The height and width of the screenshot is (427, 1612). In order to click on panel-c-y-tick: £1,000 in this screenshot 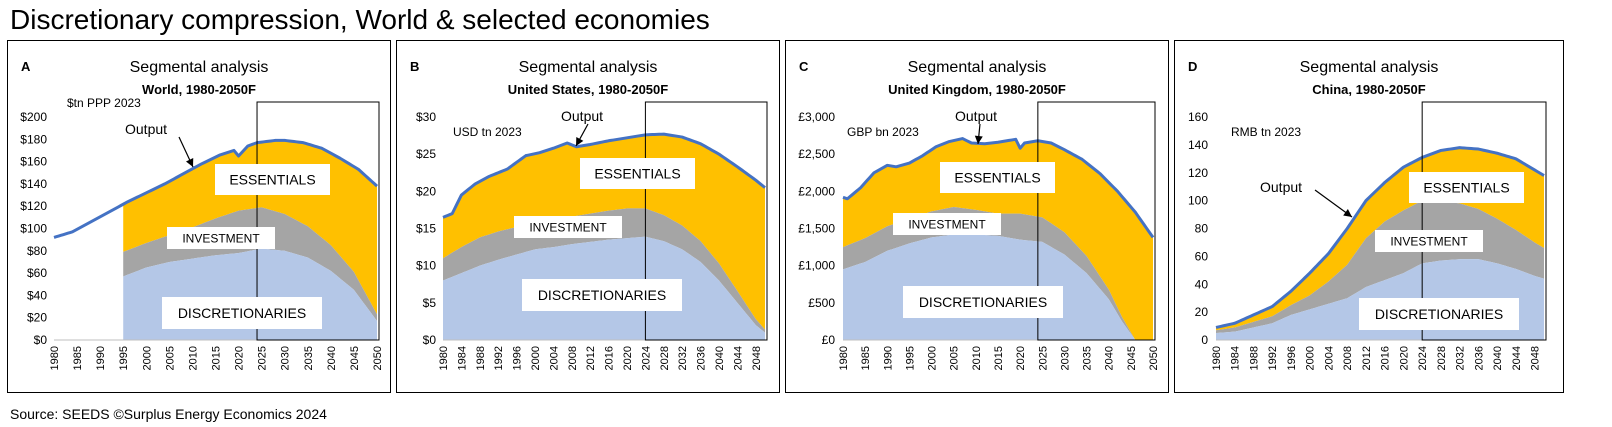, I will do `click(816, 266)`.